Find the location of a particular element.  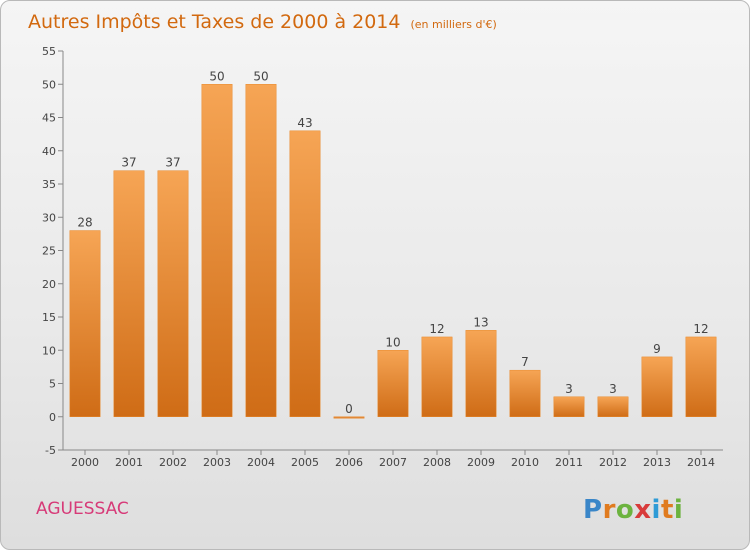

logo-letter: o is located at coordinates (625, 510).